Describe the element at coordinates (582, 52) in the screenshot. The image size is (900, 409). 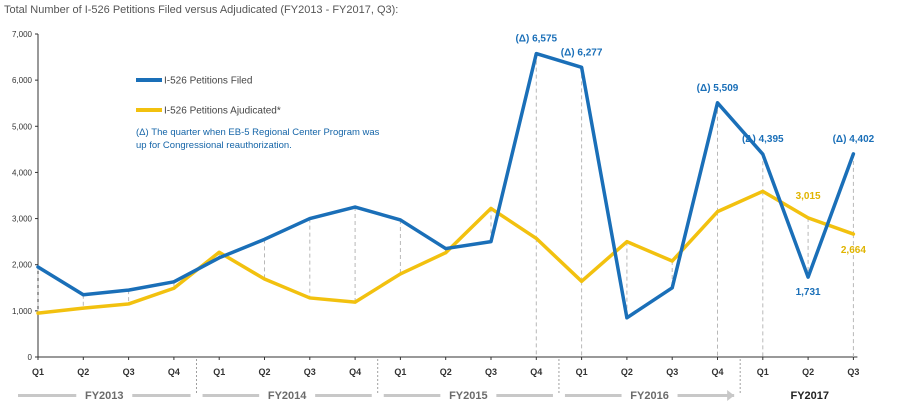
I see `data-label: (Δ) 6,277` at that location.